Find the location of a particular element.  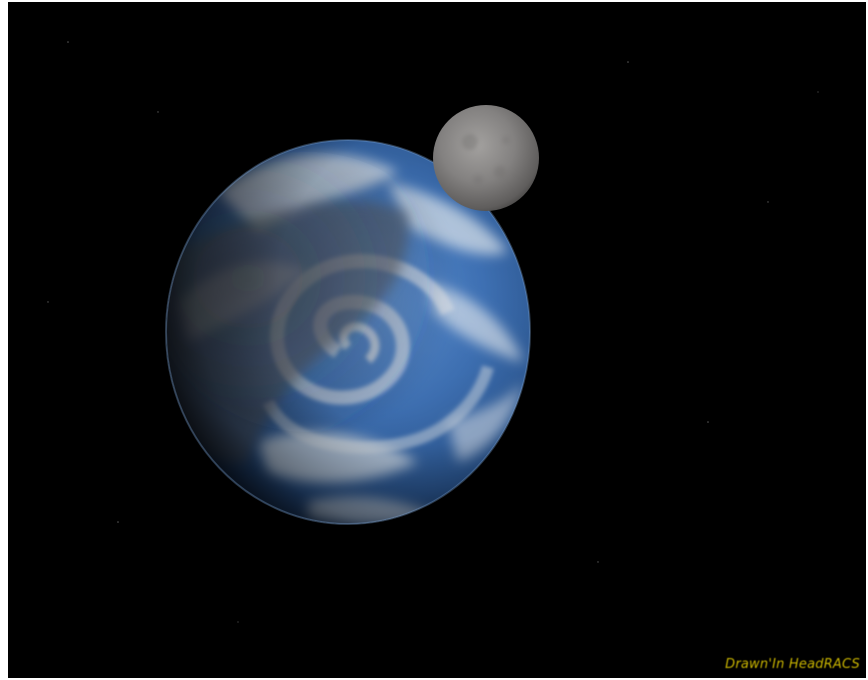

artist-signature: Drawn'In HeadRACS is located at coordinates (792, 664).